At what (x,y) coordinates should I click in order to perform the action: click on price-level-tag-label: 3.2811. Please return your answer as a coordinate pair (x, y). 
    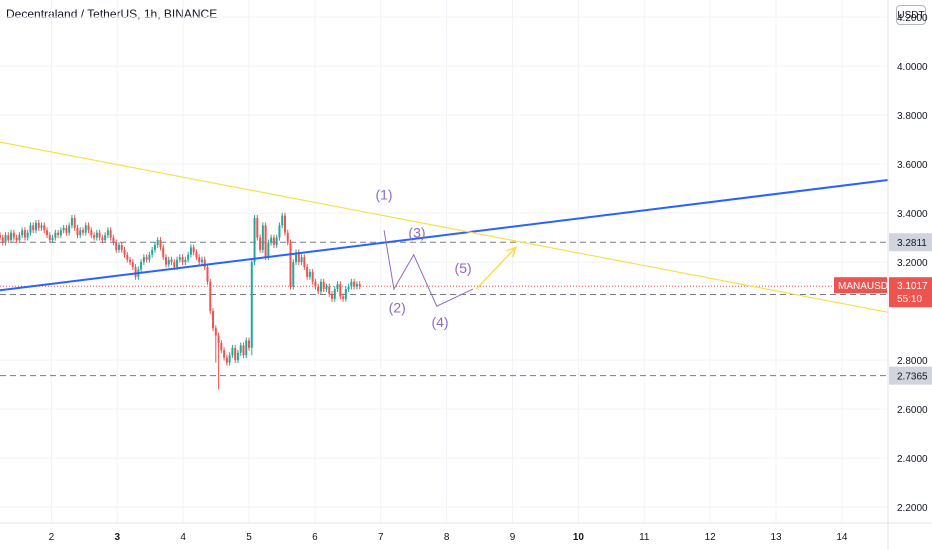
    Looking at the image, I should click on (912, 243).